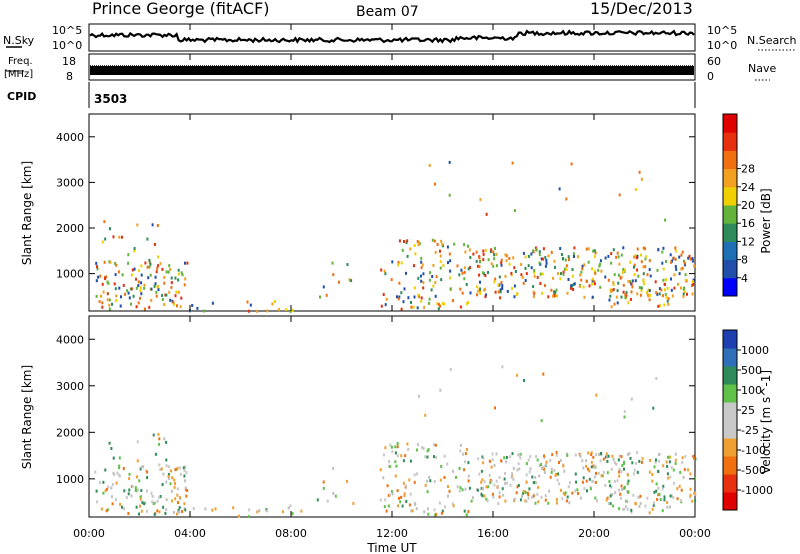  What do you see at coordinates (744, 260) in the screenshot?
I see `colorbar-tick-label: 8` at bounding box center [744, 260].